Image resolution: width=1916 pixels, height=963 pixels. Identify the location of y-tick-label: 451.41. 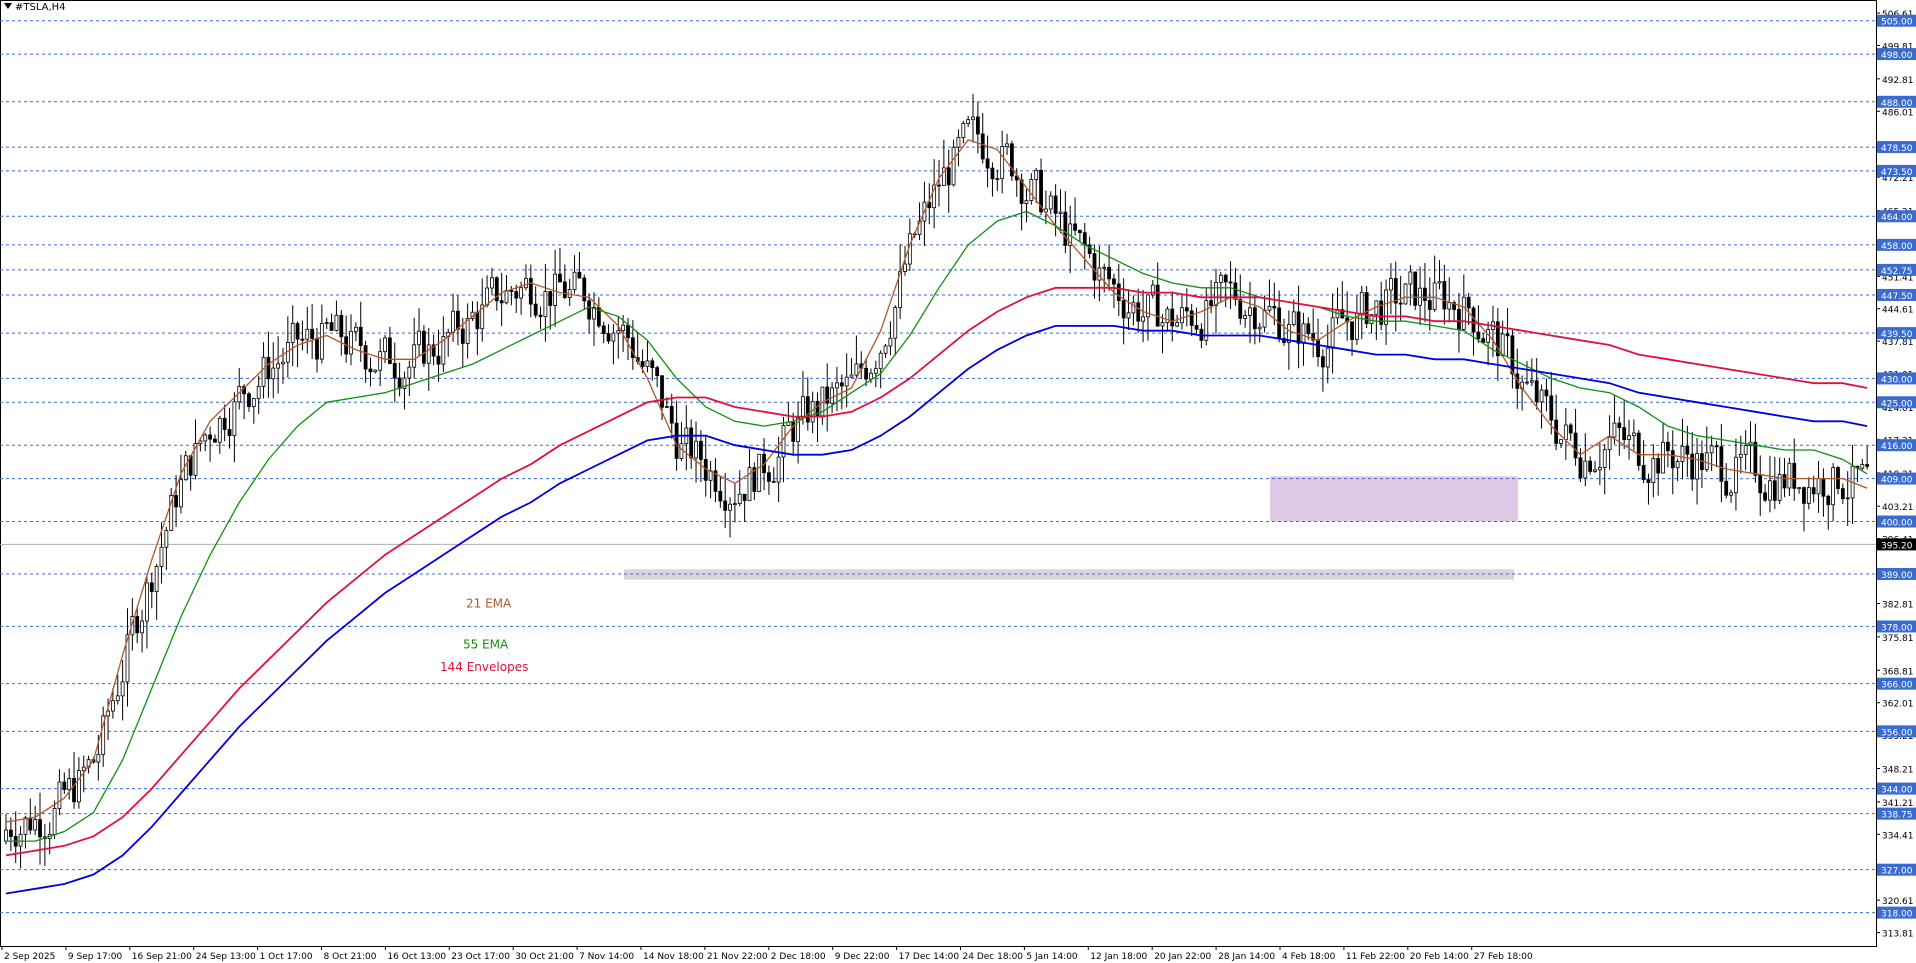
(1898, 278).